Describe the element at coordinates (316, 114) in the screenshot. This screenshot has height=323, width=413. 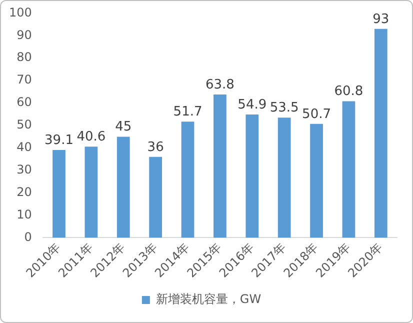
I see `data-label: 50.7` at that location.